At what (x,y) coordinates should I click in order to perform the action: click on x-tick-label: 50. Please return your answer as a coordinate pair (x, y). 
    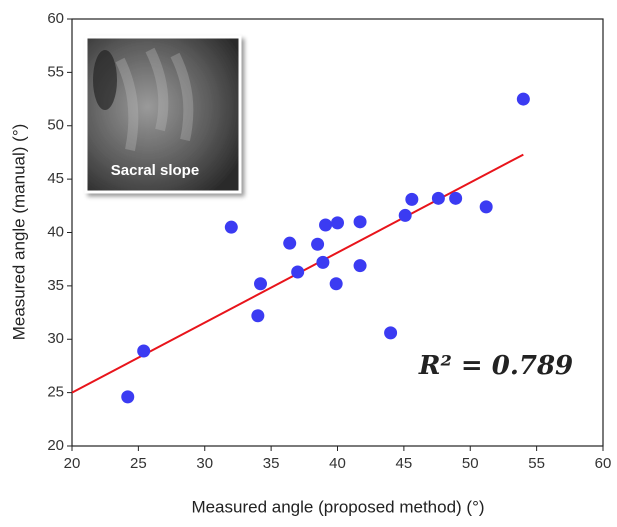
    Looking at the image, I should click on (470, 463).